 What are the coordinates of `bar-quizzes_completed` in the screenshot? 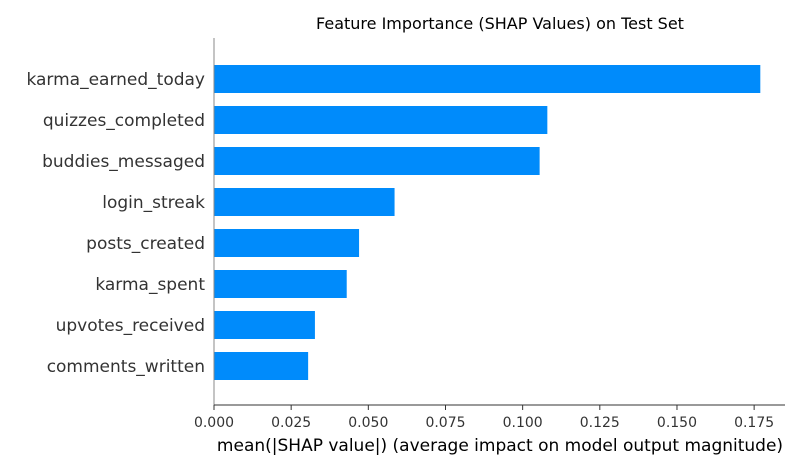 It's located at (381, 120).